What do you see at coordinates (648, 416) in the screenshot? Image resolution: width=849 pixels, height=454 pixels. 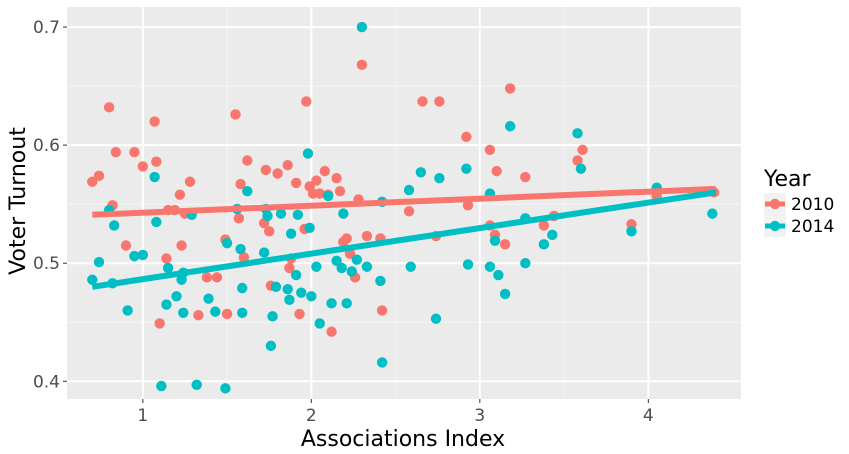 I see `x-tick-label: 4` at bounding box center [648, 416].